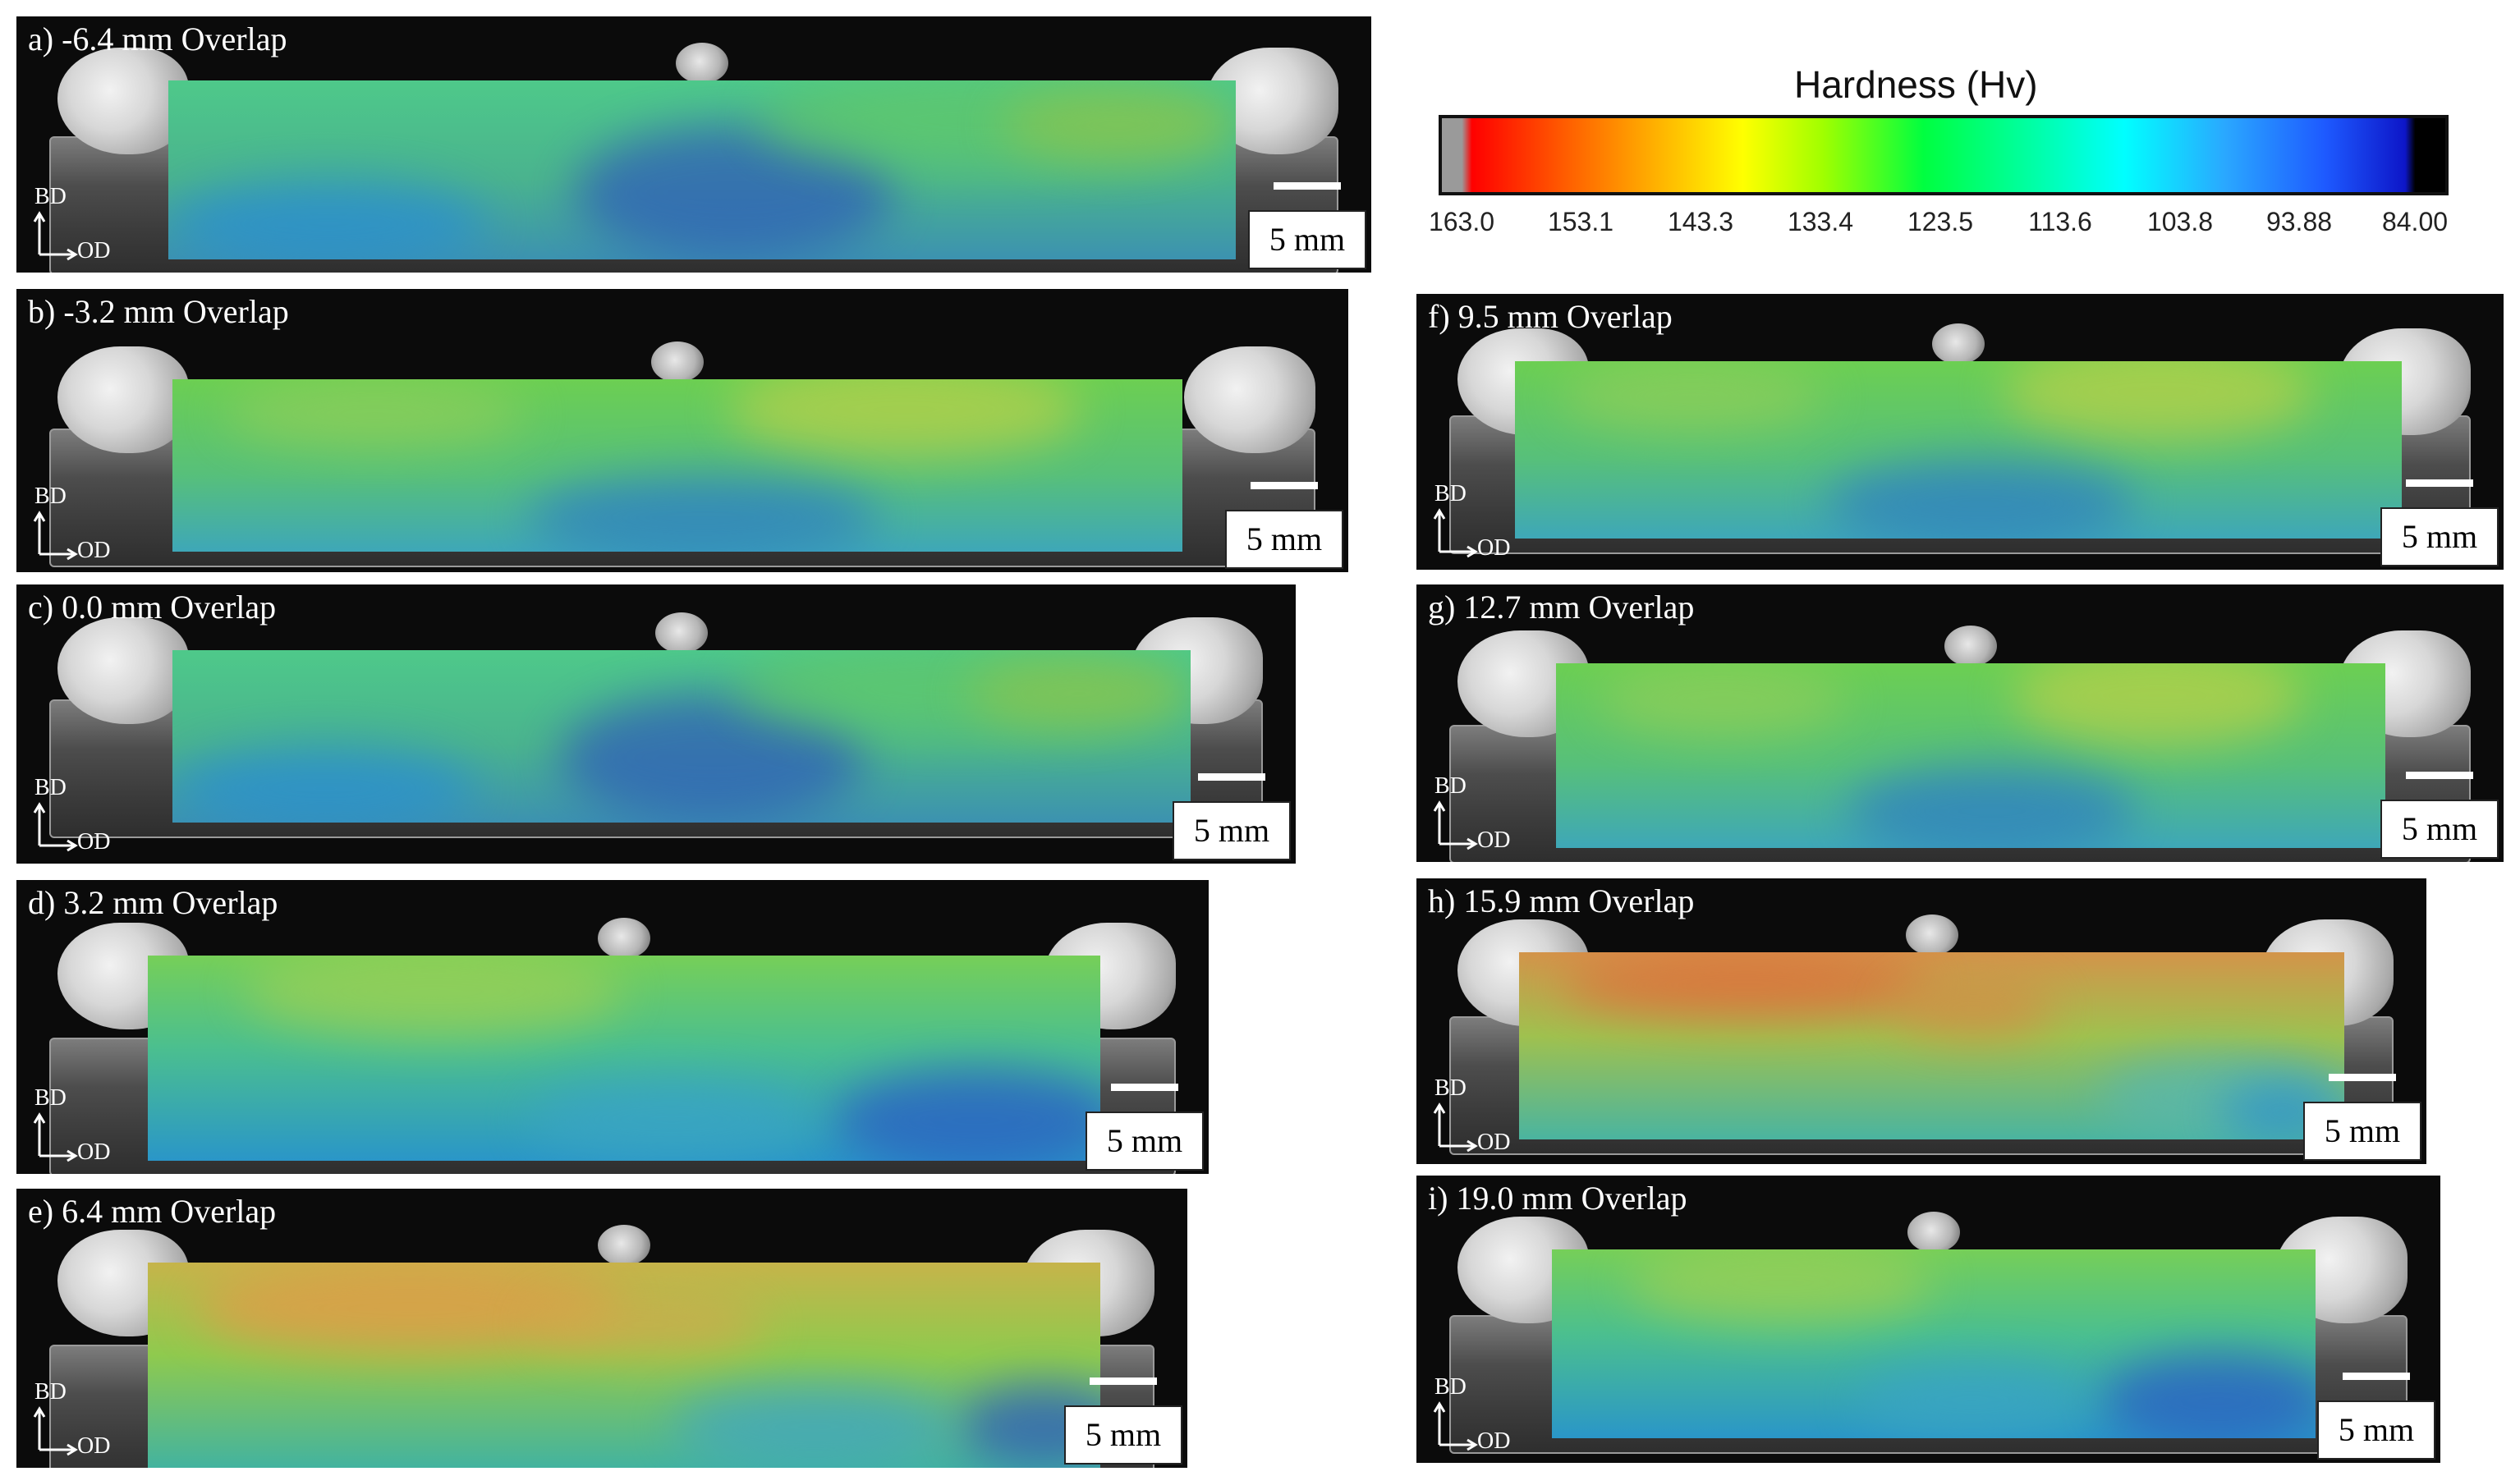 The height and width of the screenshot is (1476, 2520). What do you see at coordinates (2180, 222) in the screenshot?
I see `colorbar-tick: 103.8` at bounding box center [2180, 222].